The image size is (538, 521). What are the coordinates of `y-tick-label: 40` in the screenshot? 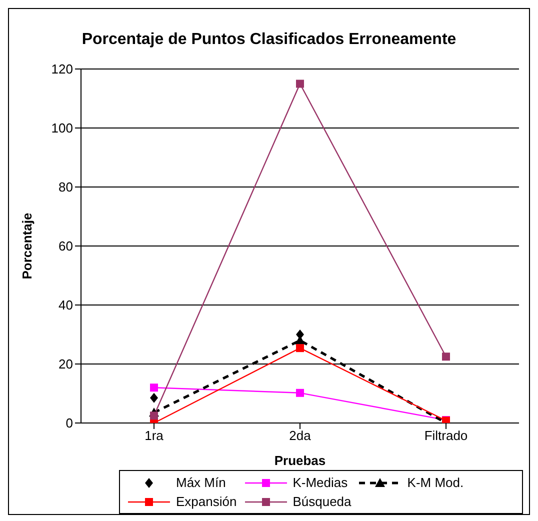 It's located at (65, 305).